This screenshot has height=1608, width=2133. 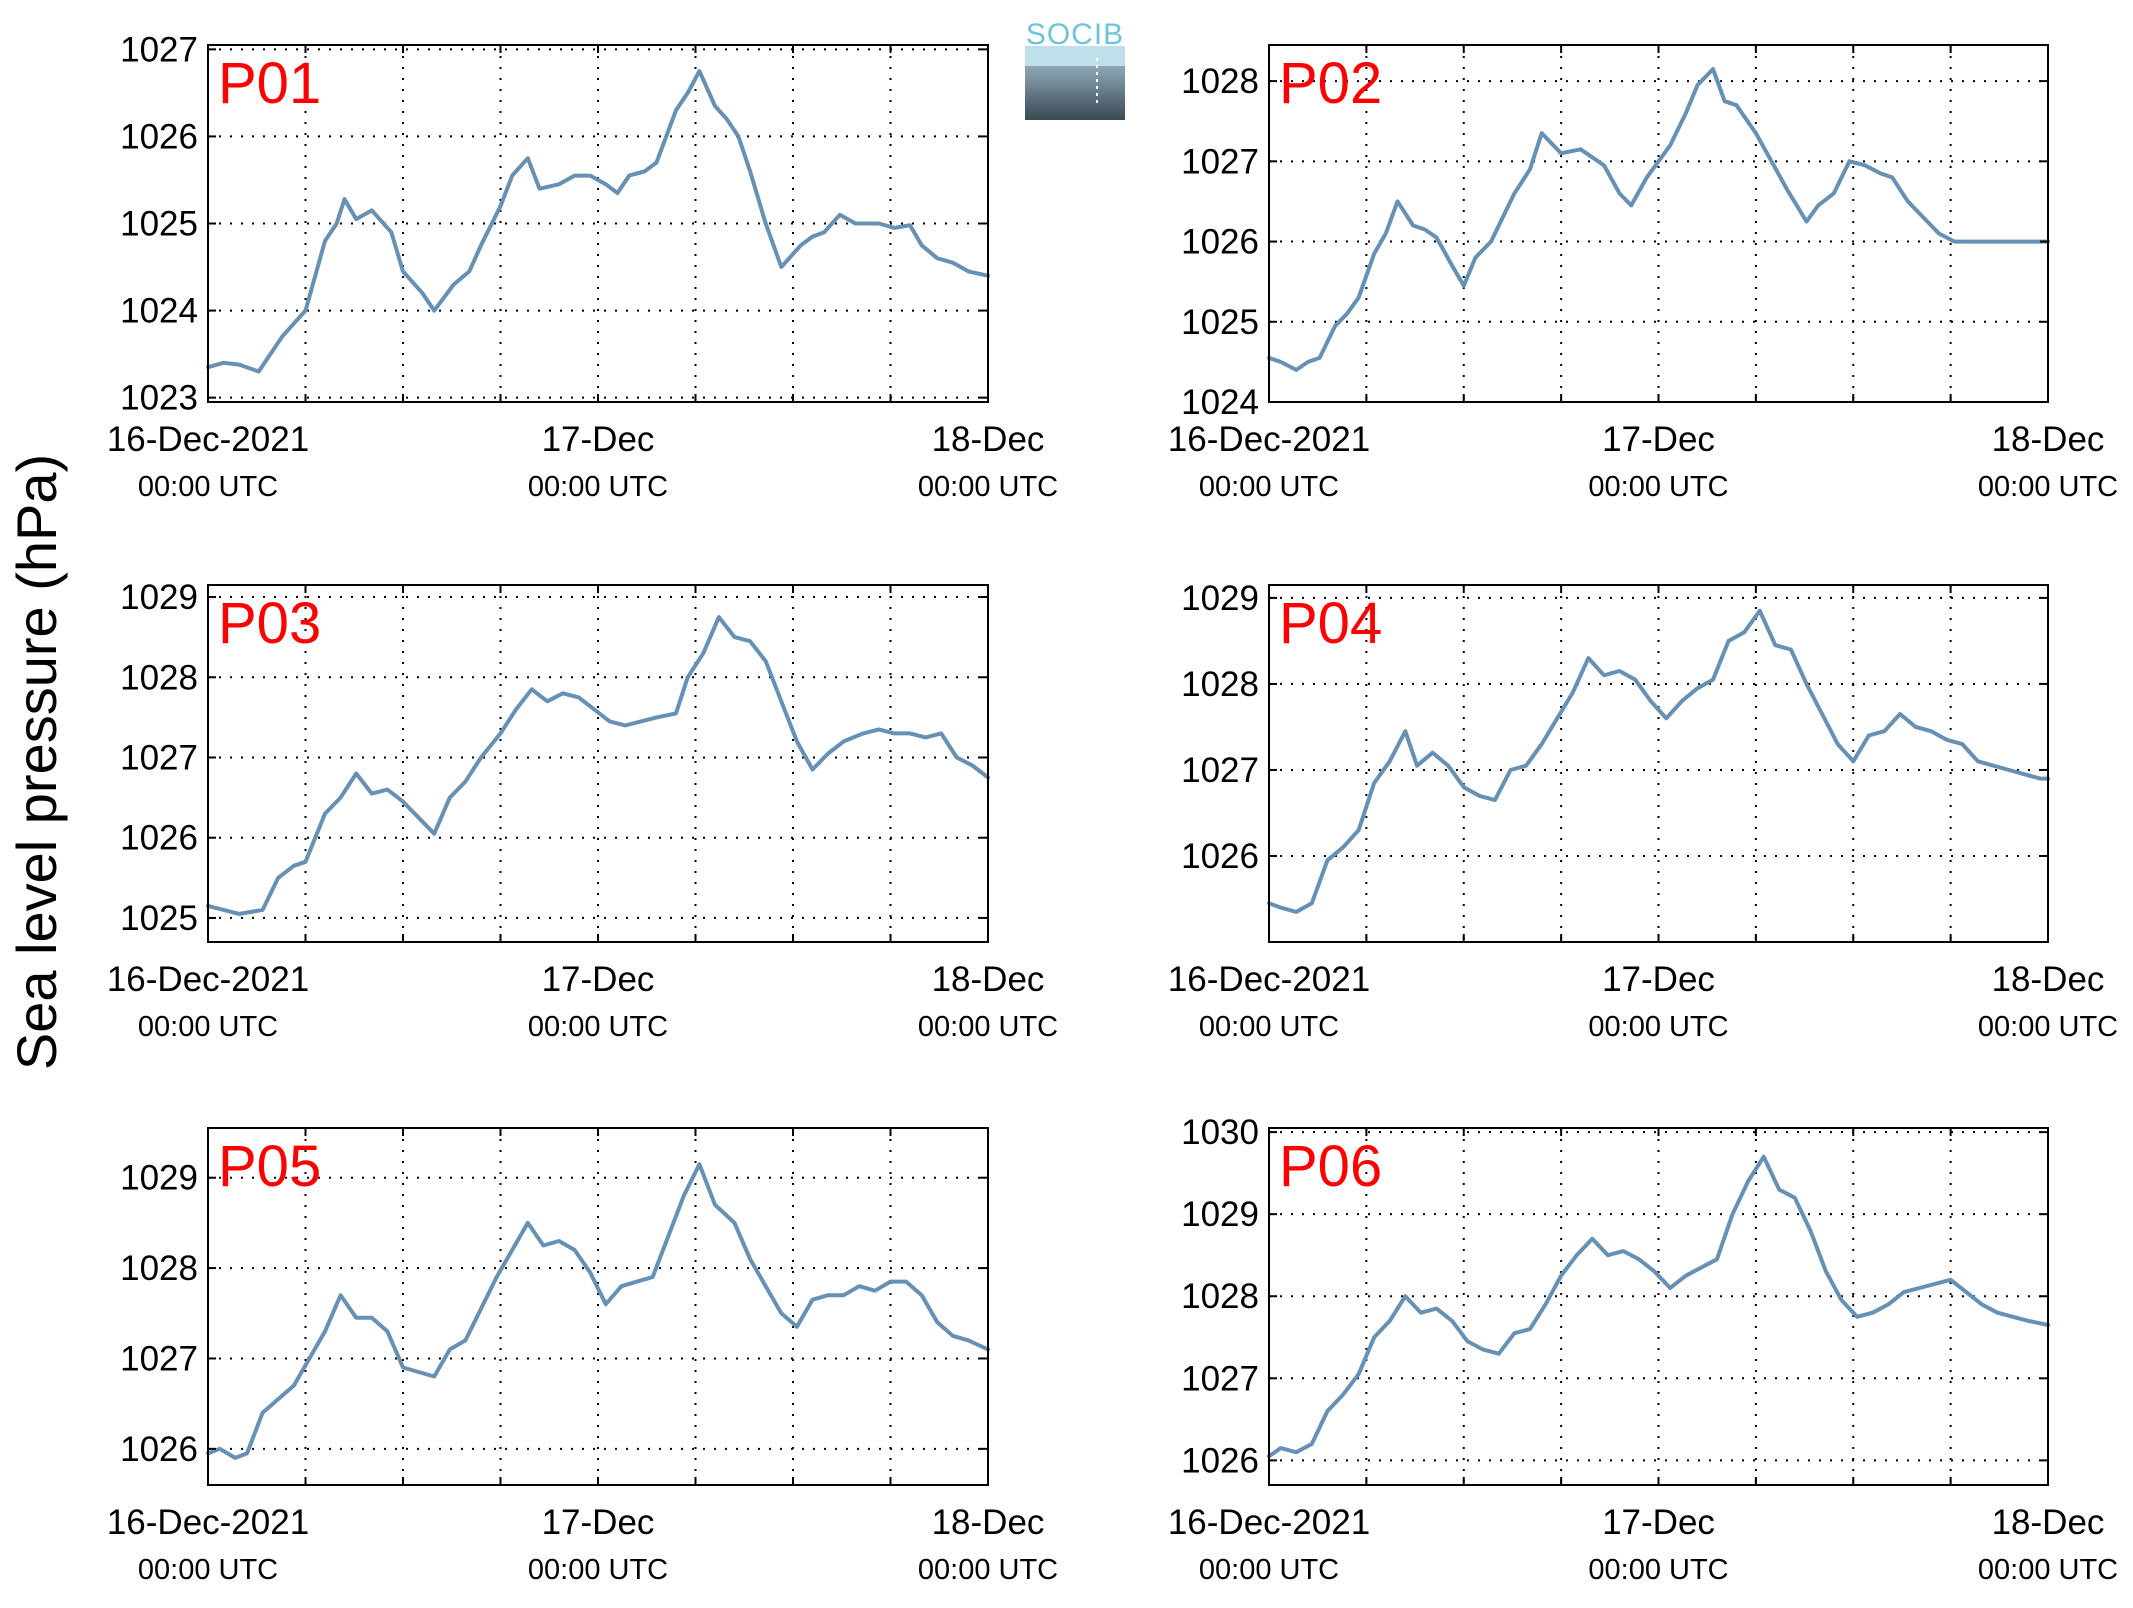 What do you see at coordinates (269, 1166) in the screenshot?
I see `panel-label: P05` at bounding box center [269, 1166].